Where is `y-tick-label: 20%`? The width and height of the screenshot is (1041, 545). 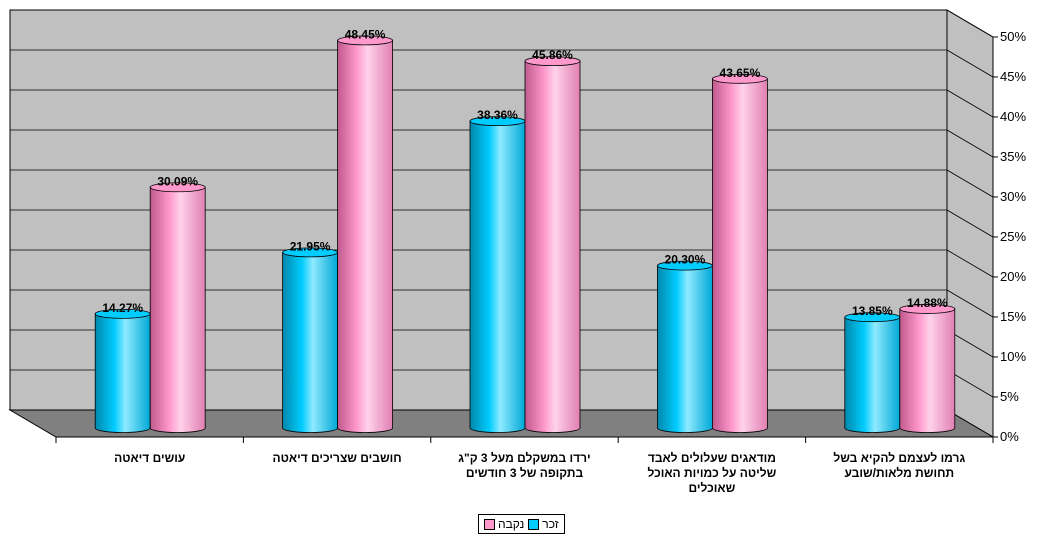
y-tick-label: 20% is located at coordinates (1013, 276).